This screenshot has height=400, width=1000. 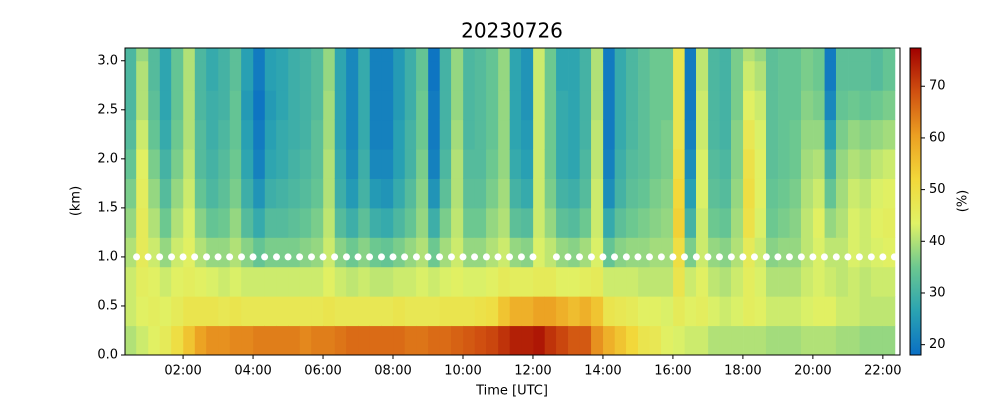 I want to click on x-tick-label: 02:00, so click(x=182, y=371).